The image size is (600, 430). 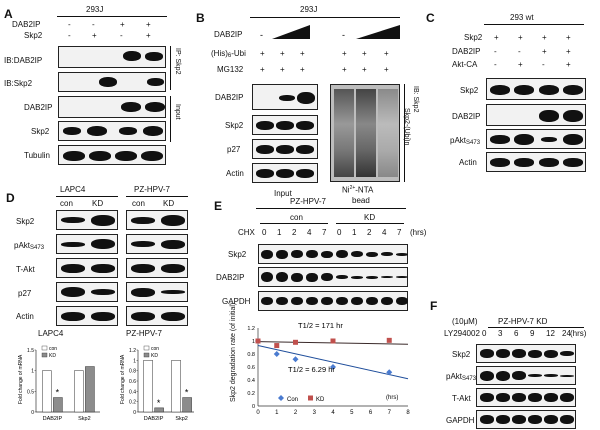 I want to click on panel-d-blot-label: Skp2, so click(x=25, y=221).